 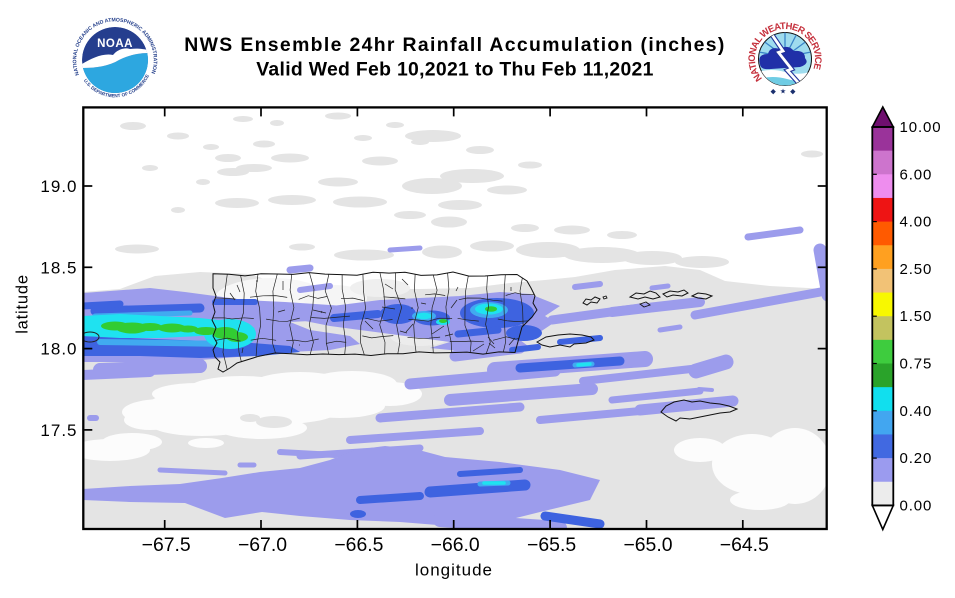 What do you see at coordinates (58, 430) in the screenshot?
I see `svg-text: 17.5` at bounding box center [58, 430].